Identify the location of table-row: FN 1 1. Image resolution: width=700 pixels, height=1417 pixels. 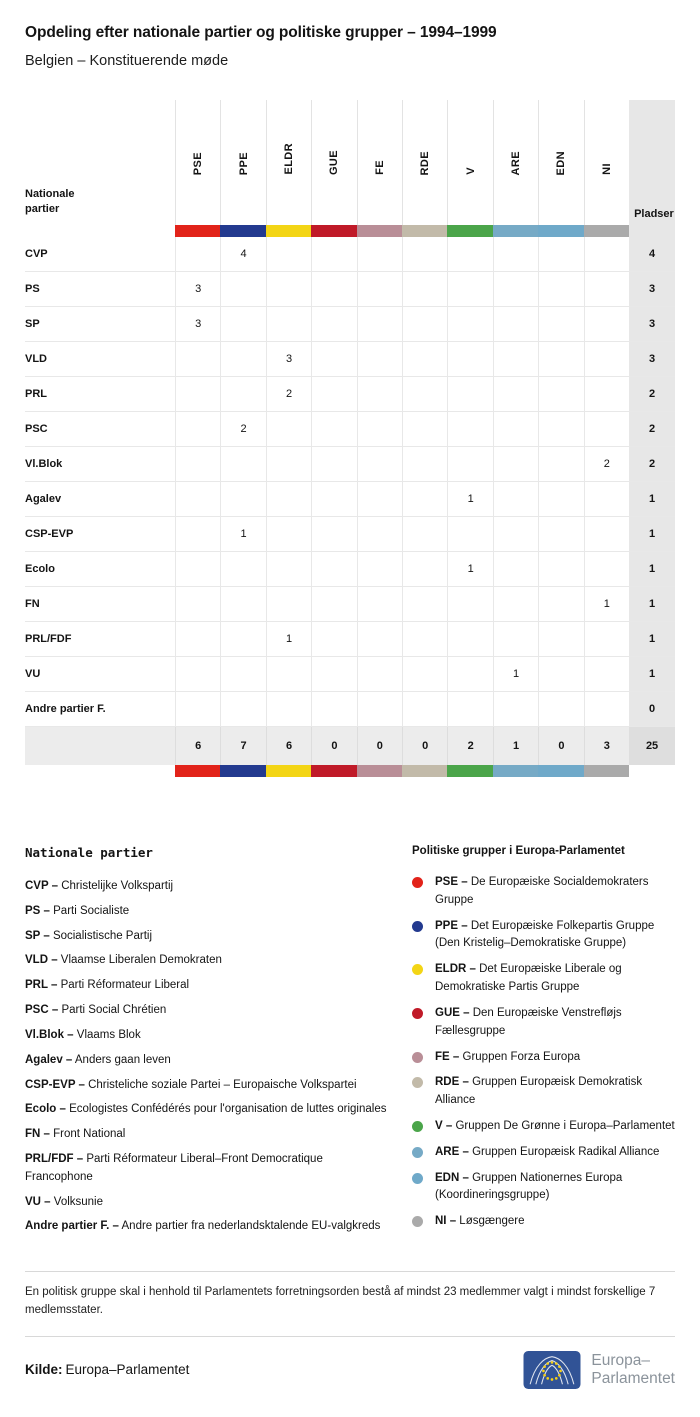
(350, 604).